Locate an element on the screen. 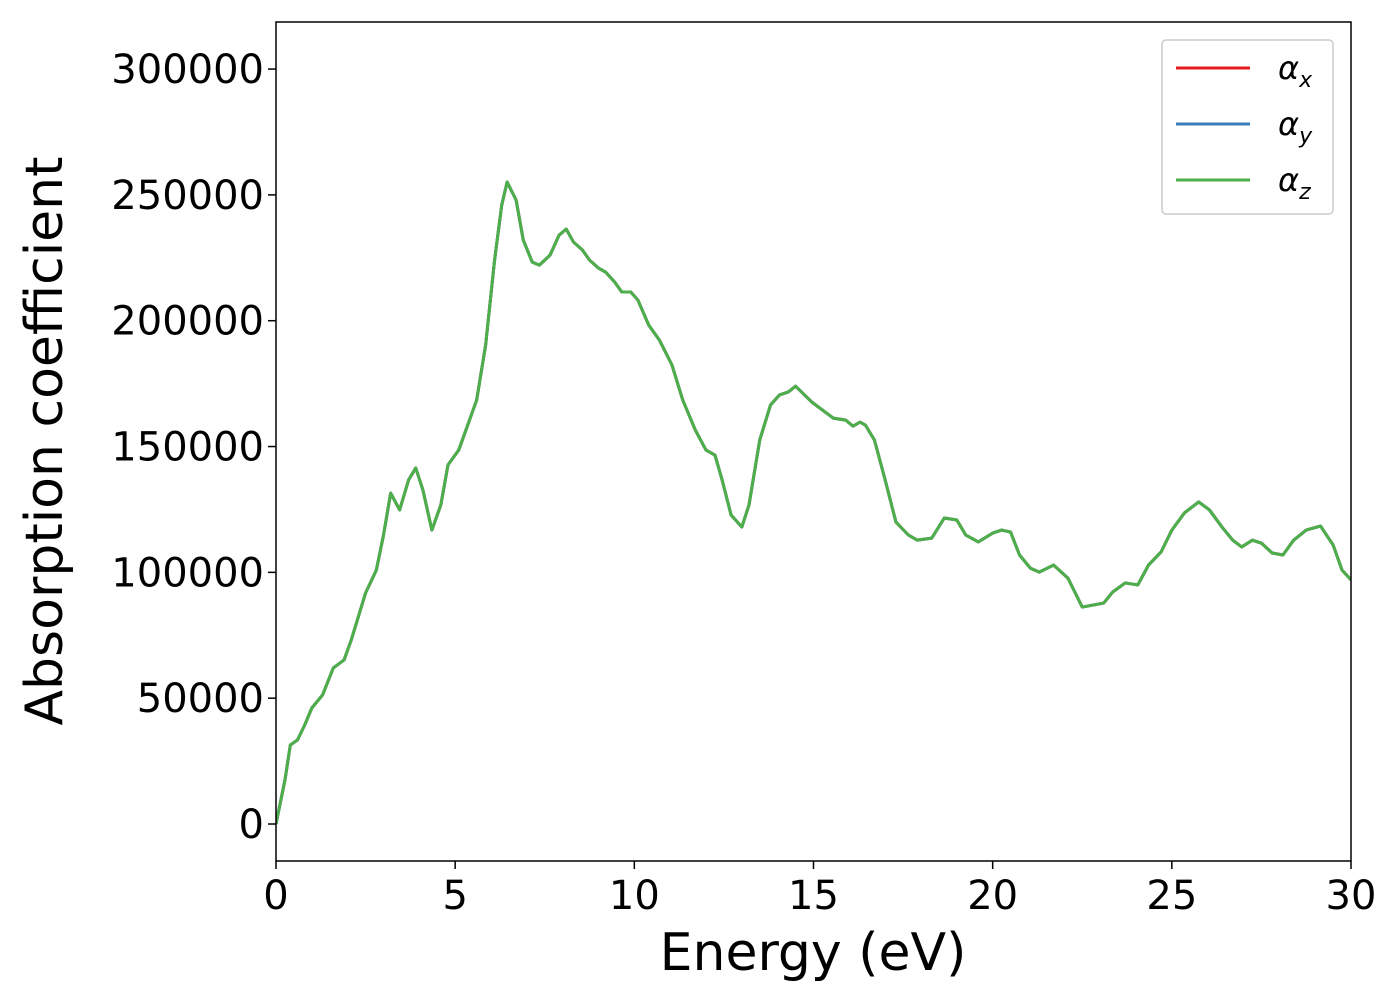 This screenshot has width=1400, height=1000. legend-label: αy is located at coordinates (1295, 127).